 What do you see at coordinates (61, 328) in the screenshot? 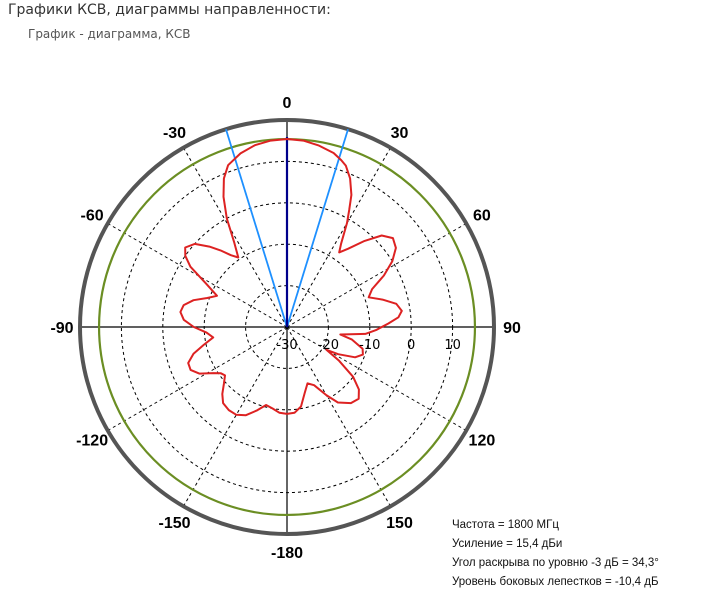
I see `angle-tick-label: -90` at bounding box center [61, 328].